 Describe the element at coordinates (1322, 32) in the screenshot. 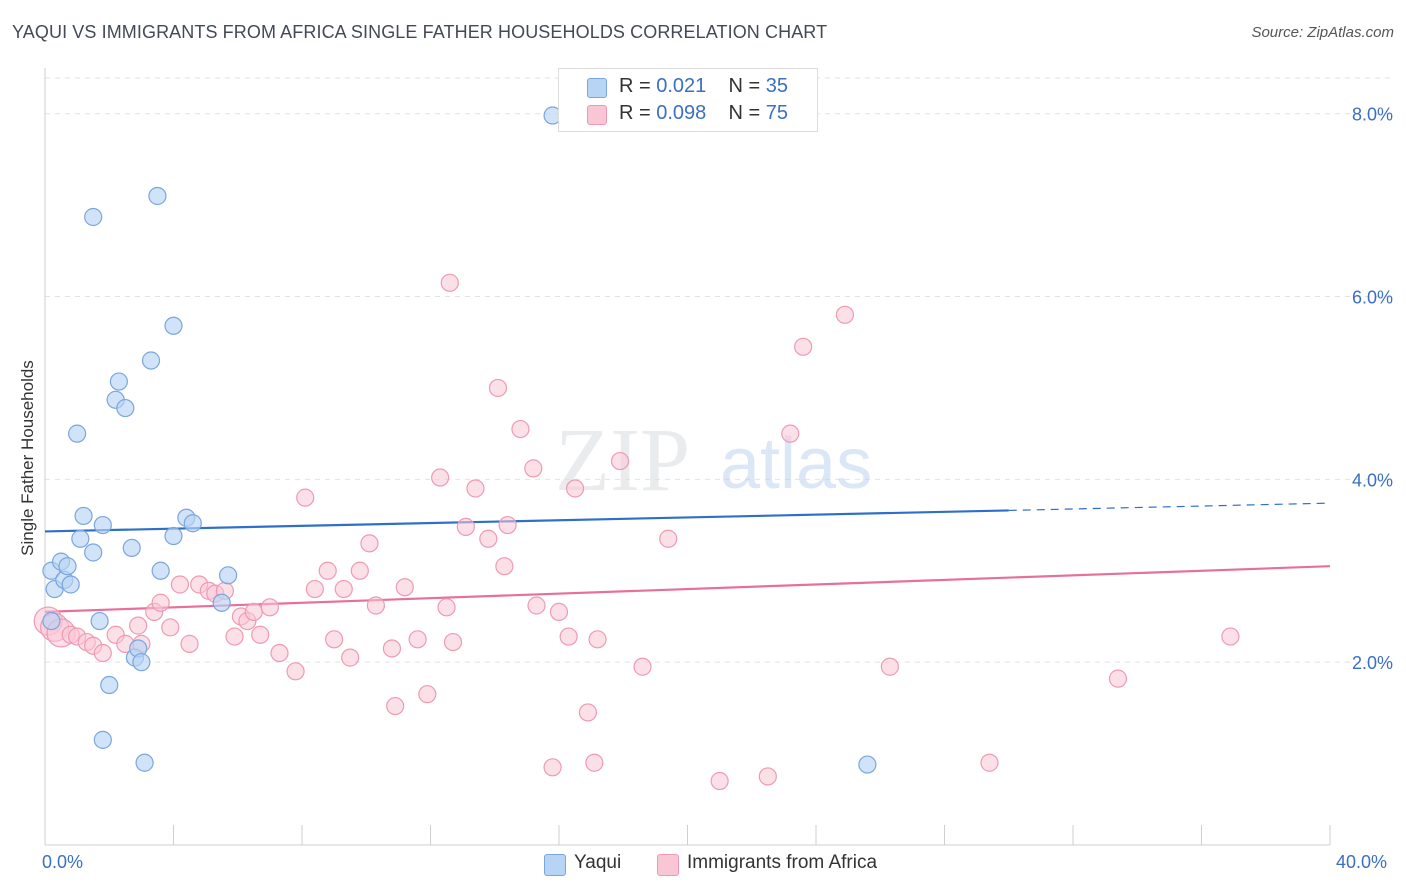

I see `source-label: Source: ZipAtlas.com` at that location.